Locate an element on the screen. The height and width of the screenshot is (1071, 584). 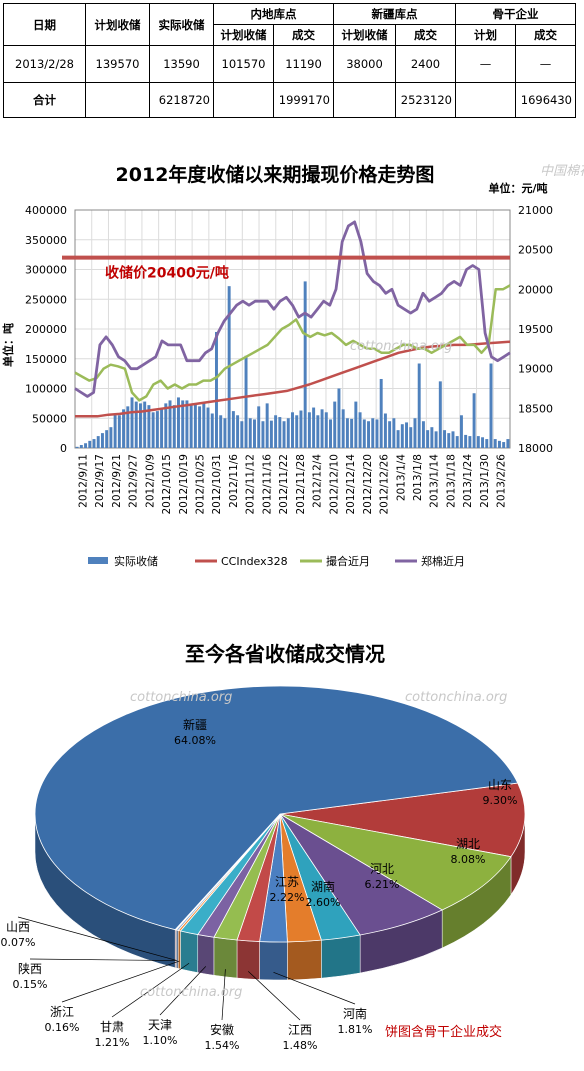
cell is located at coordinates (364, 100).